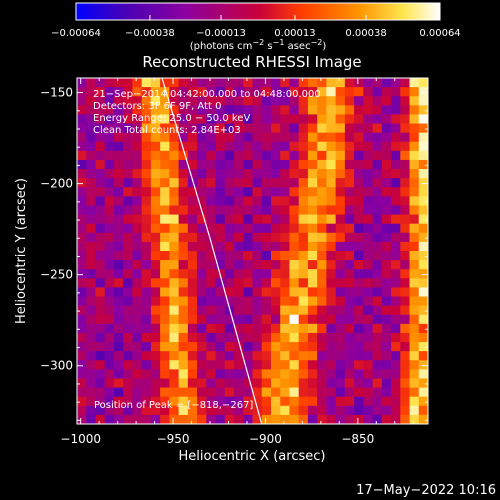 This screenshot has height=500, width=500. Describe the element at coordinates (157, 106) in the screenshot. I see `annotation-detectors: Detectors: 3F 6F 9F, Att 0` at that location.